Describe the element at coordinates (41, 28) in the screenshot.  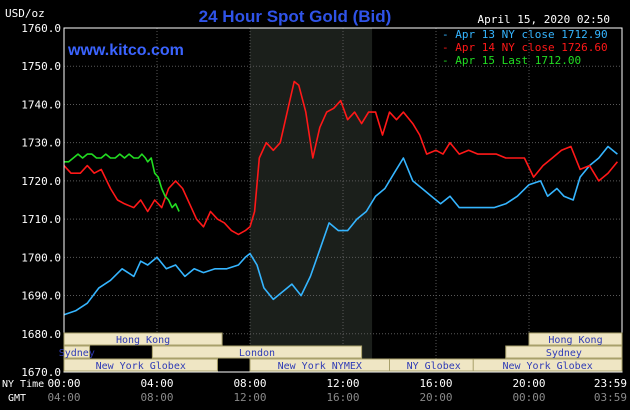
I see `y-tick-label: 1760.0` at that location.